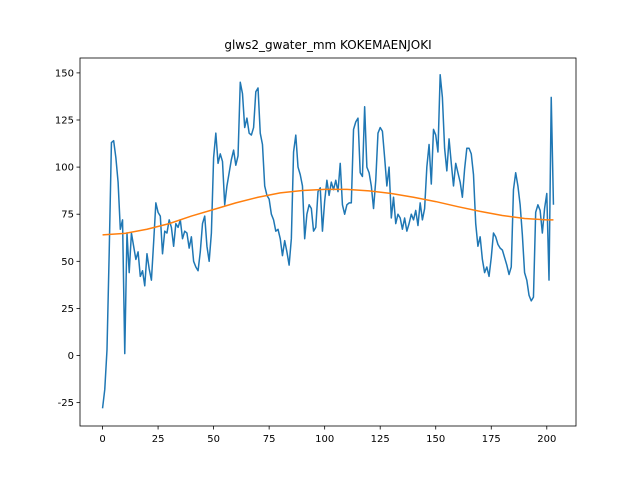 Image resolution: width=640 pixels, height=484 pixels. Describe the element at coordinates (546, 439) in the screenshot. I see `x-tick-label: 200` at that location.